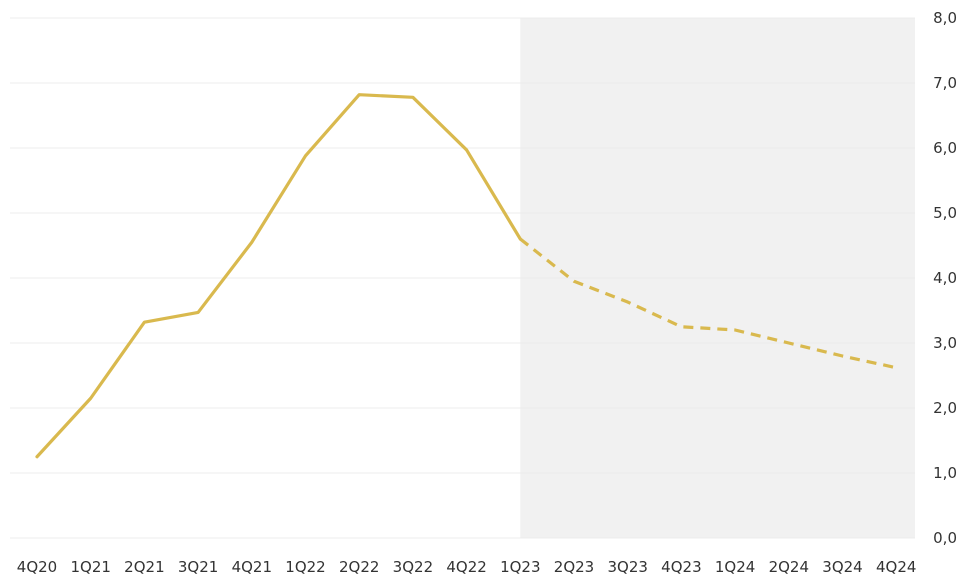  Describe the element at coordinates (305, 567) in the screenshot. I see `x-tick-label: 1Q22` at that location.